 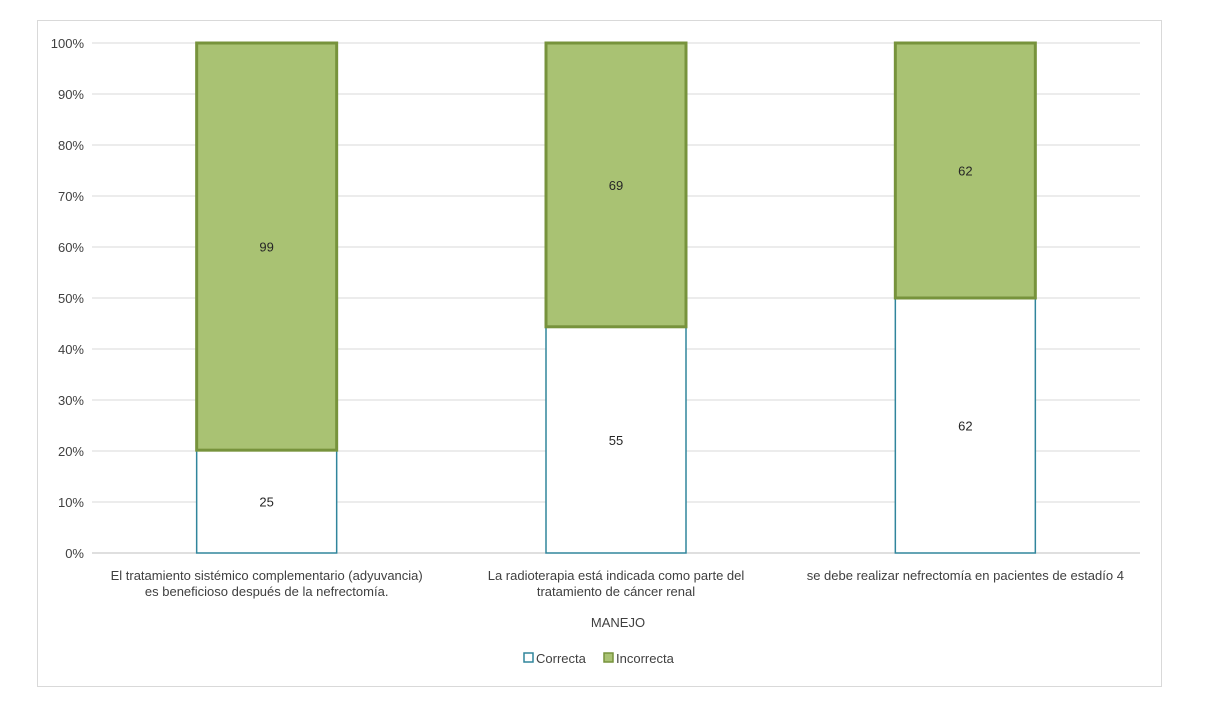 What do you see at coordinates (71, 145) in the screenshot?
I see `y-tick-label: 80%` at bounding box center [71, 145].